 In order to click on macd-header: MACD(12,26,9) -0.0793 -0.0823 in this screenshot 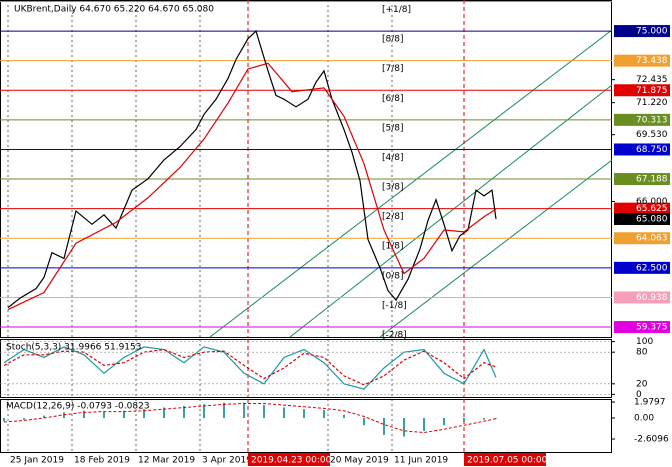, I will do `click(78, 407)`.